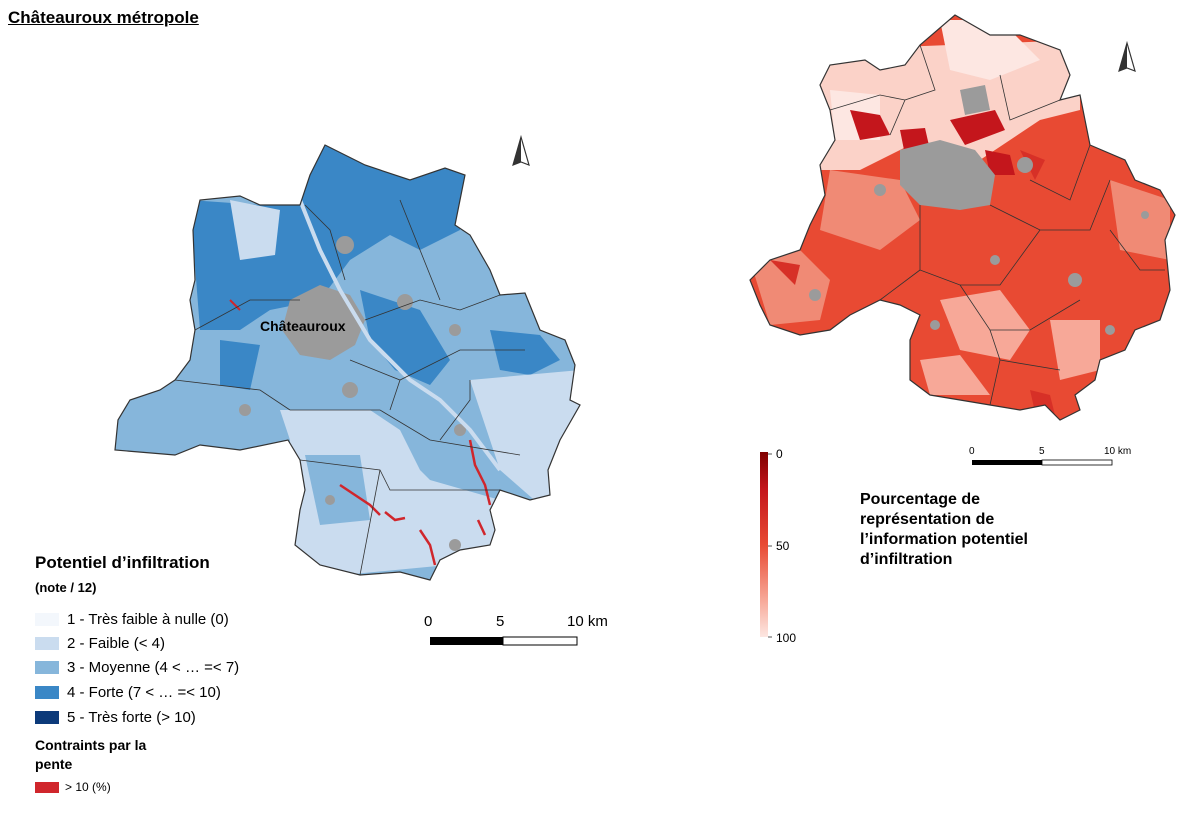 This screenshot has width=1200, height=826. I want to click on city-label: Châteauroux, so click(303, 326).